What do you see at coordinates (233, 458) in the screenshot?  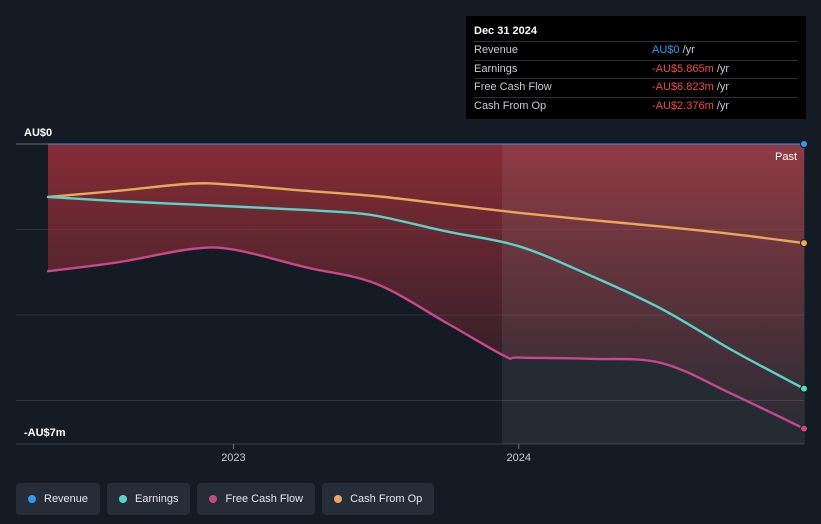 I see `x-tick-label: 2023` at bounding box center [233, 458].